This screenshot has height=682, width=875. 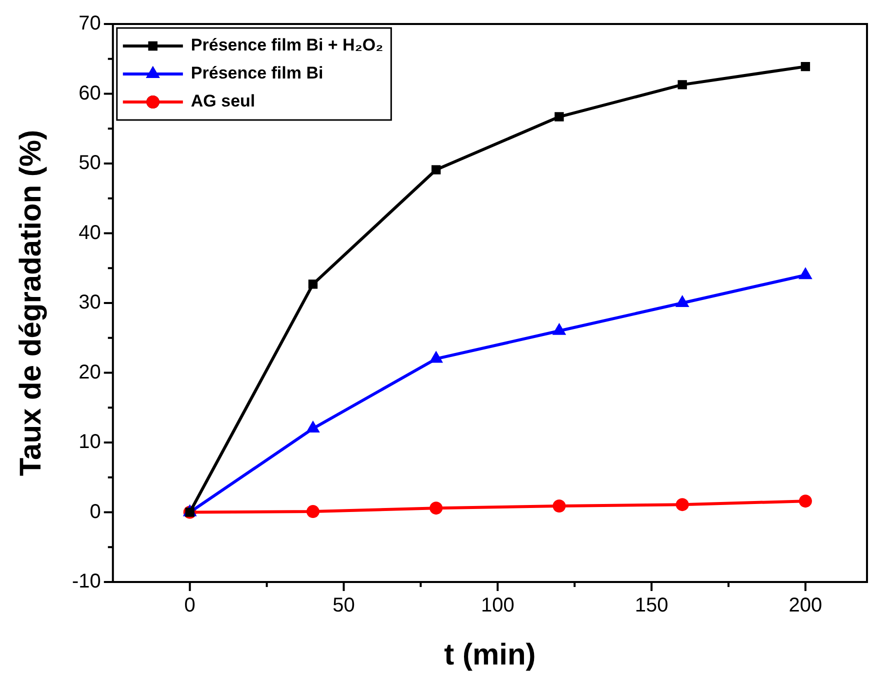 What do you see at coordinates (497, 605) in the screenshot?
I see `x-tick-label: 100` at bounding box center [497, 605].